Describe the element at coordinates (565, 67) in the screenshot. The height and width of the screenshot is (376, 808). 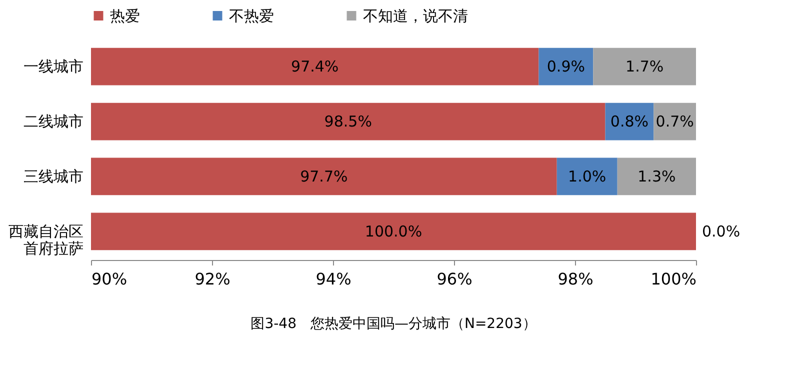
I see `data-label: 0.9%` at that location.